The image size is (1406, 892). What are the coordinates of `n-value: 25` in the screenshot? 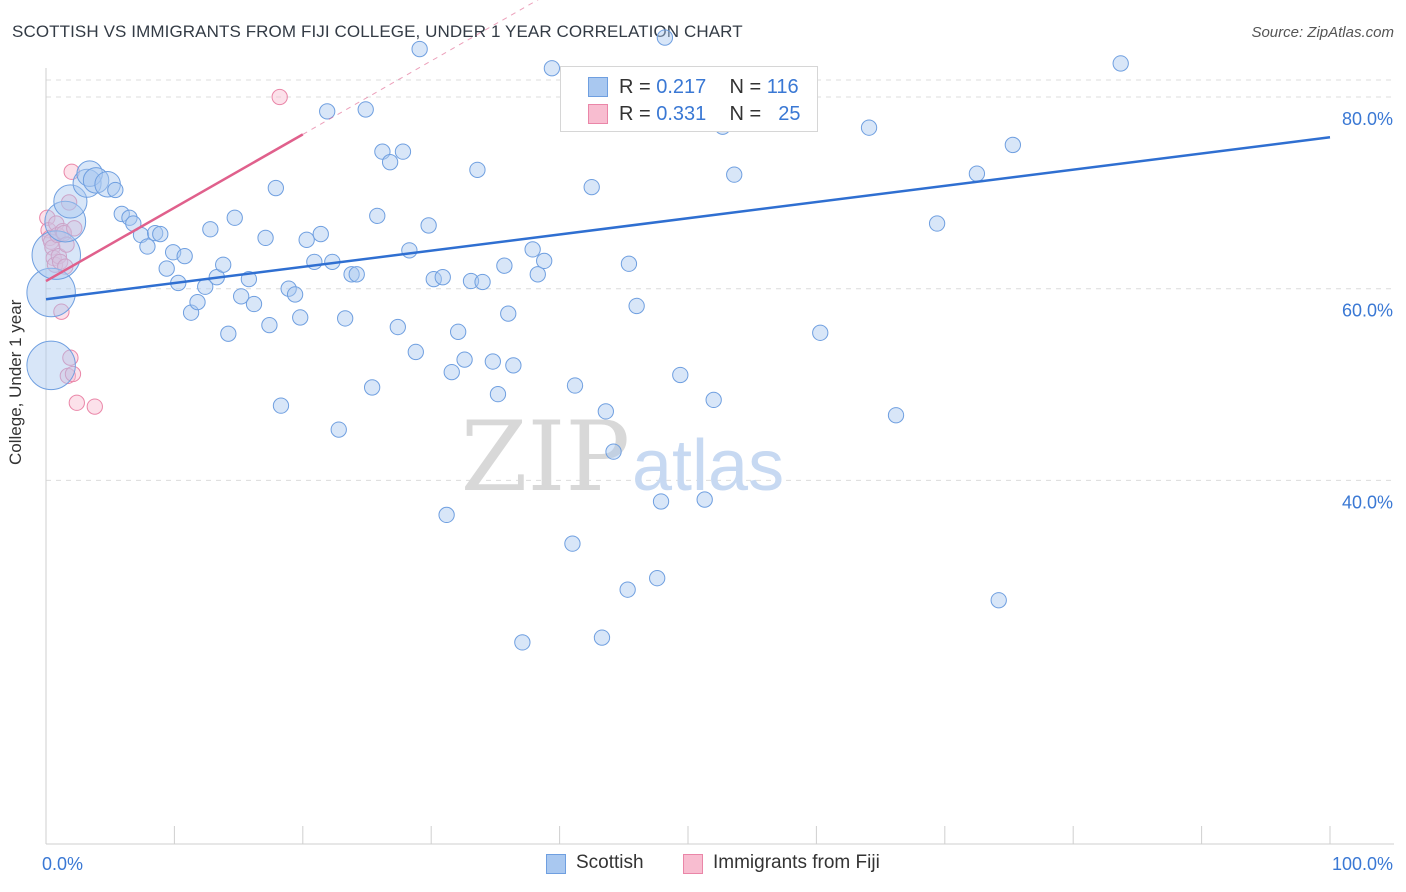 It's located at (789, 114).